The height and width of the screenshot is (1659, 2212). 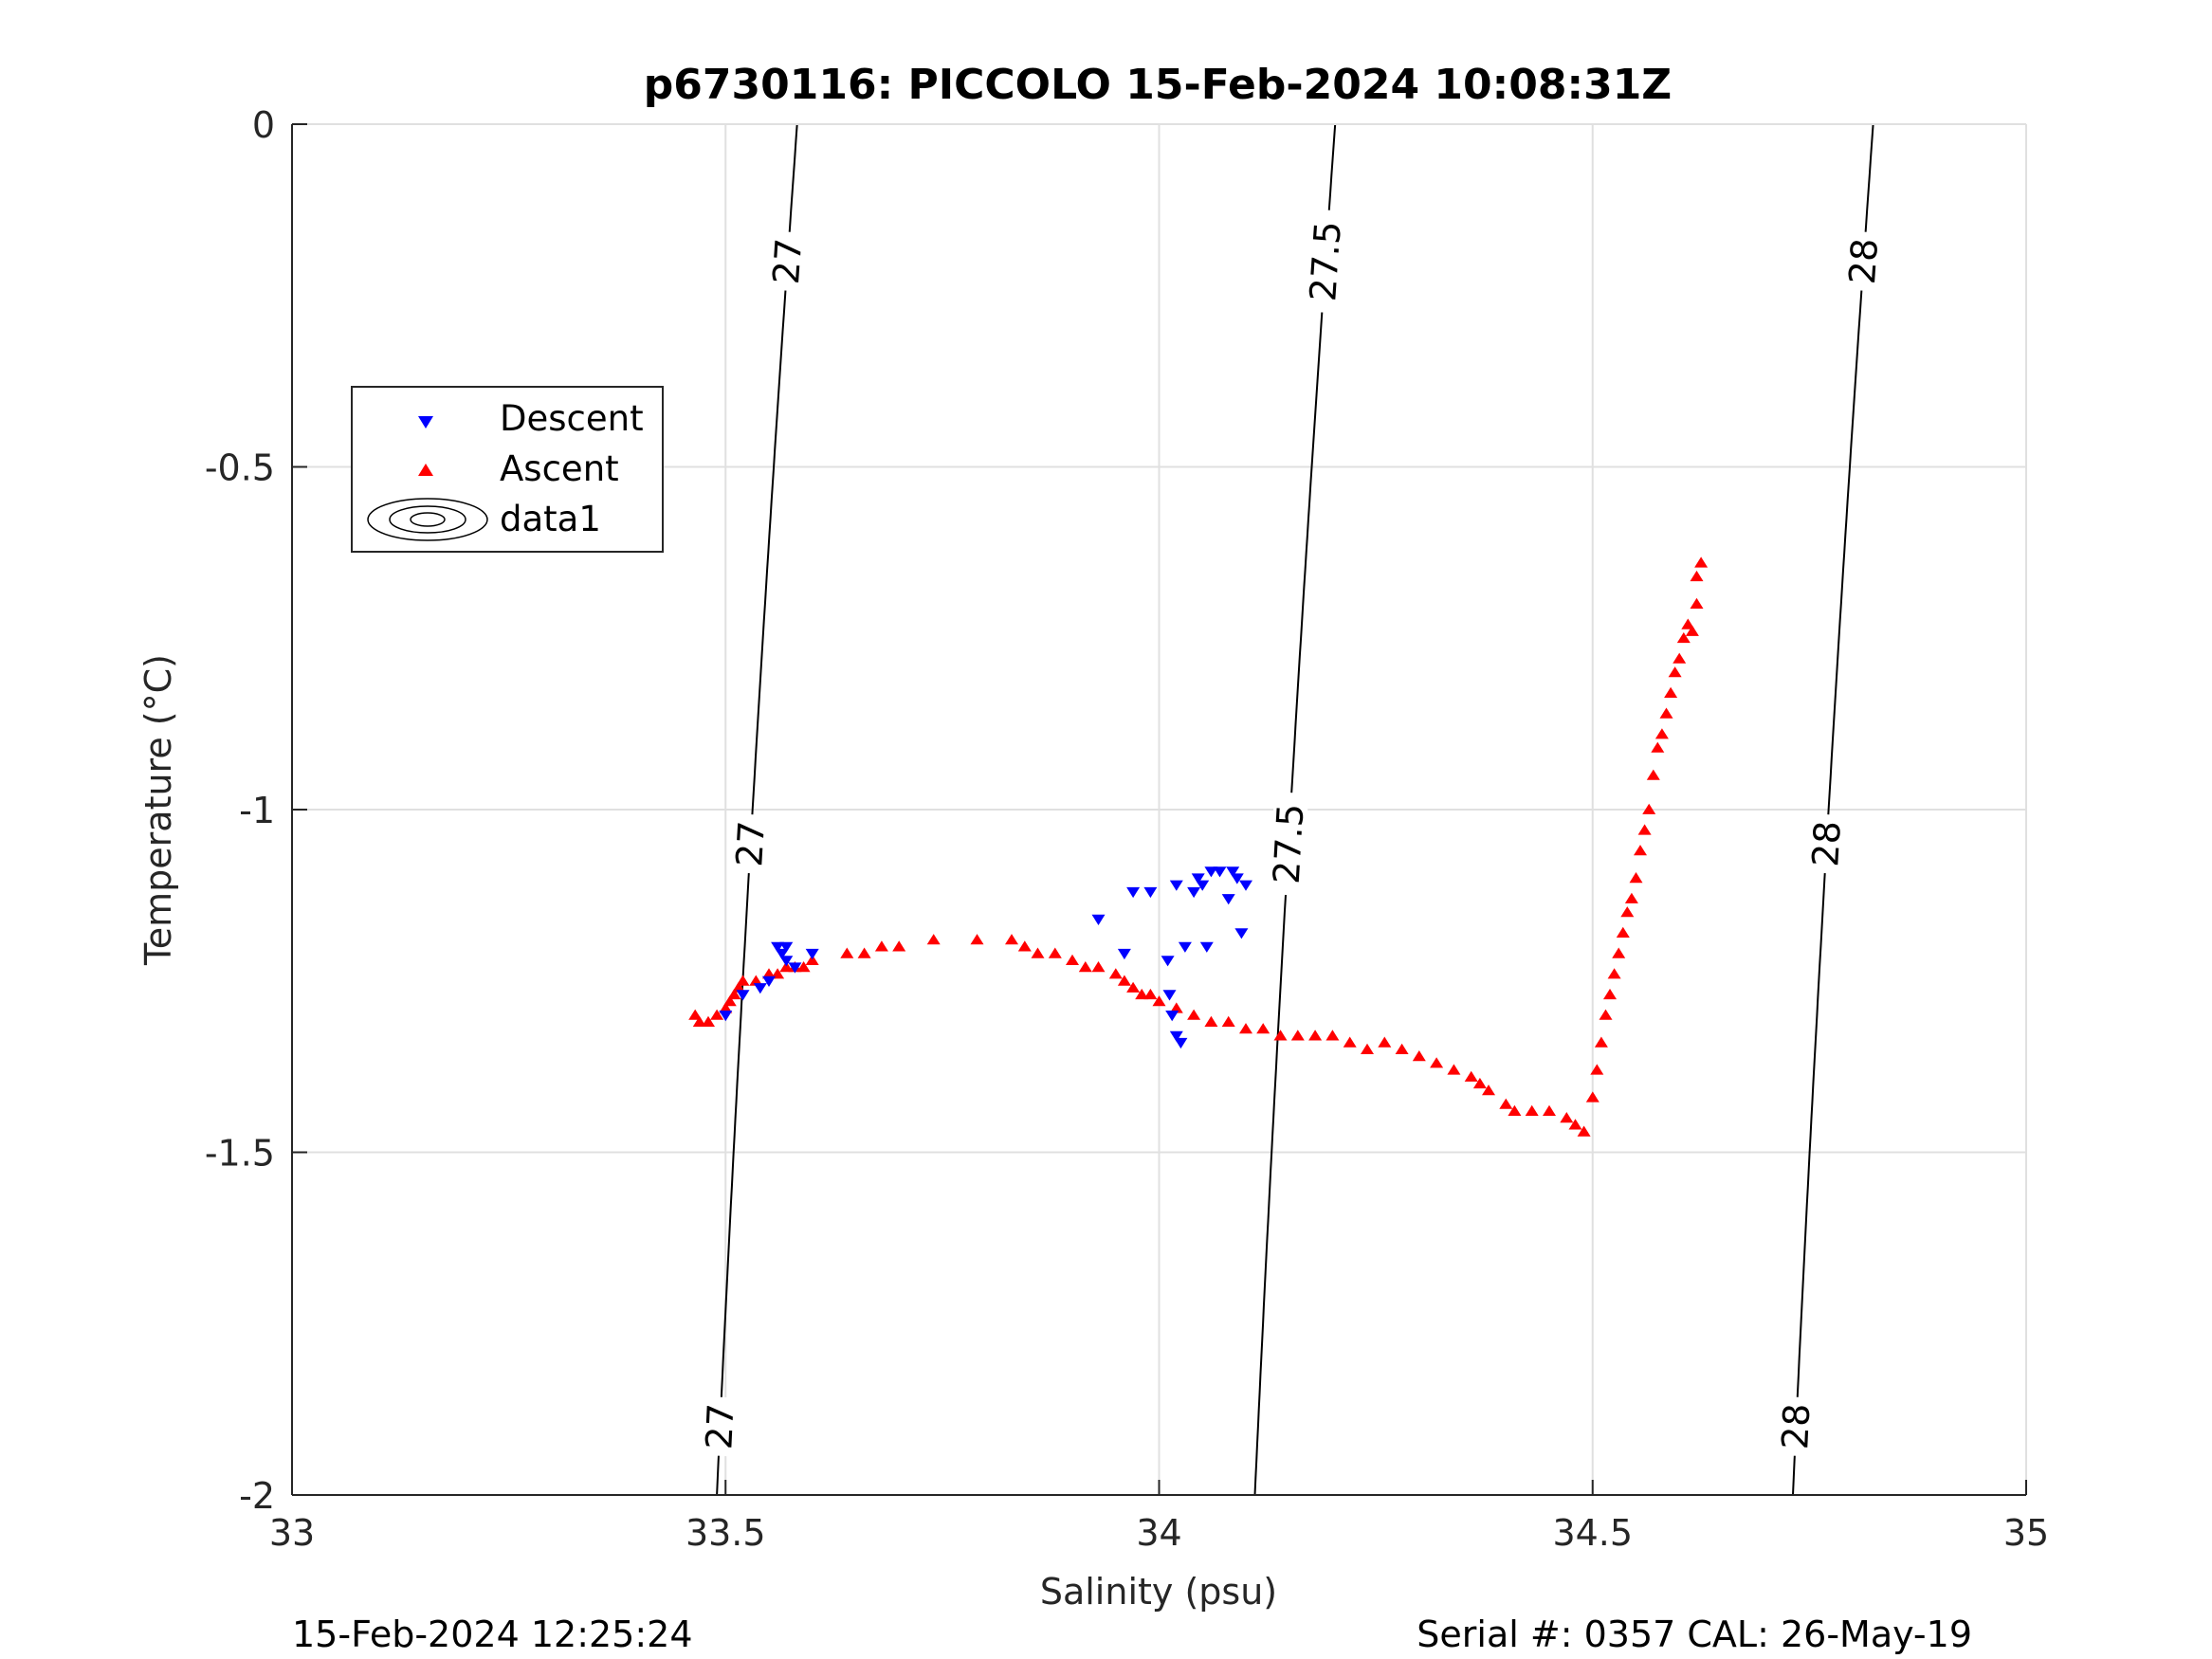 What do you see at coordinates (985, 957) in the screenshot?
I see `descent-series` at bounding box center [985, 957].